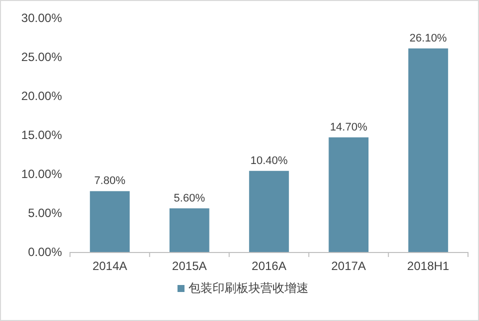 The width and height of the screenshot is (479, 321). Describe the element at coordinates (190, 198) in the screenshot. I see `data-label: 5.60%` at that location.